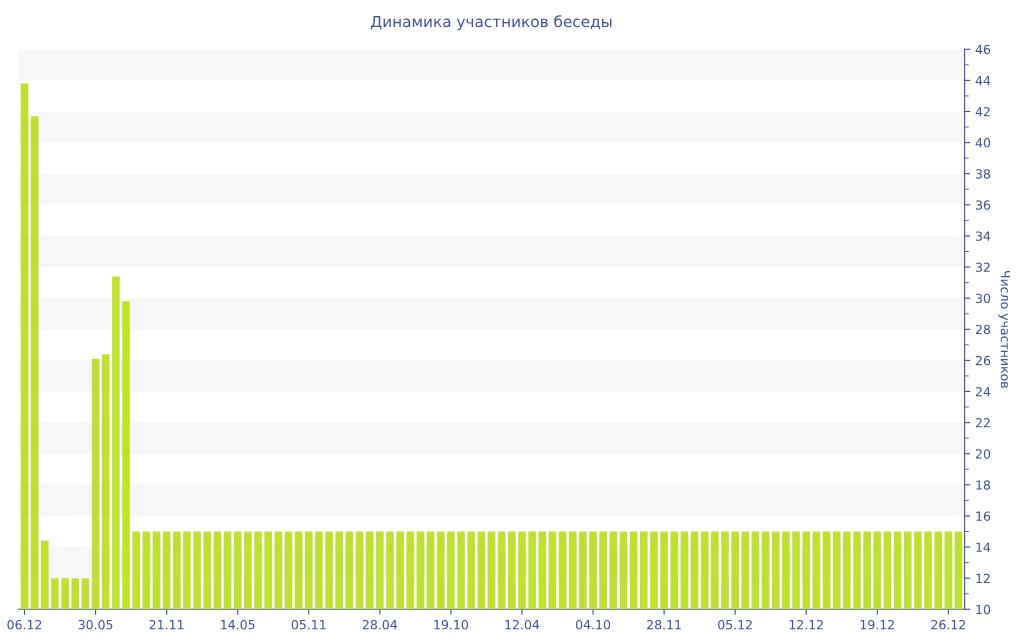 This screenshot has width=1024, height=640. What do you see at coordinates (983, 360) in the screenshot?
I see `y-tick-label: 26` at bounding box center [983, 360].